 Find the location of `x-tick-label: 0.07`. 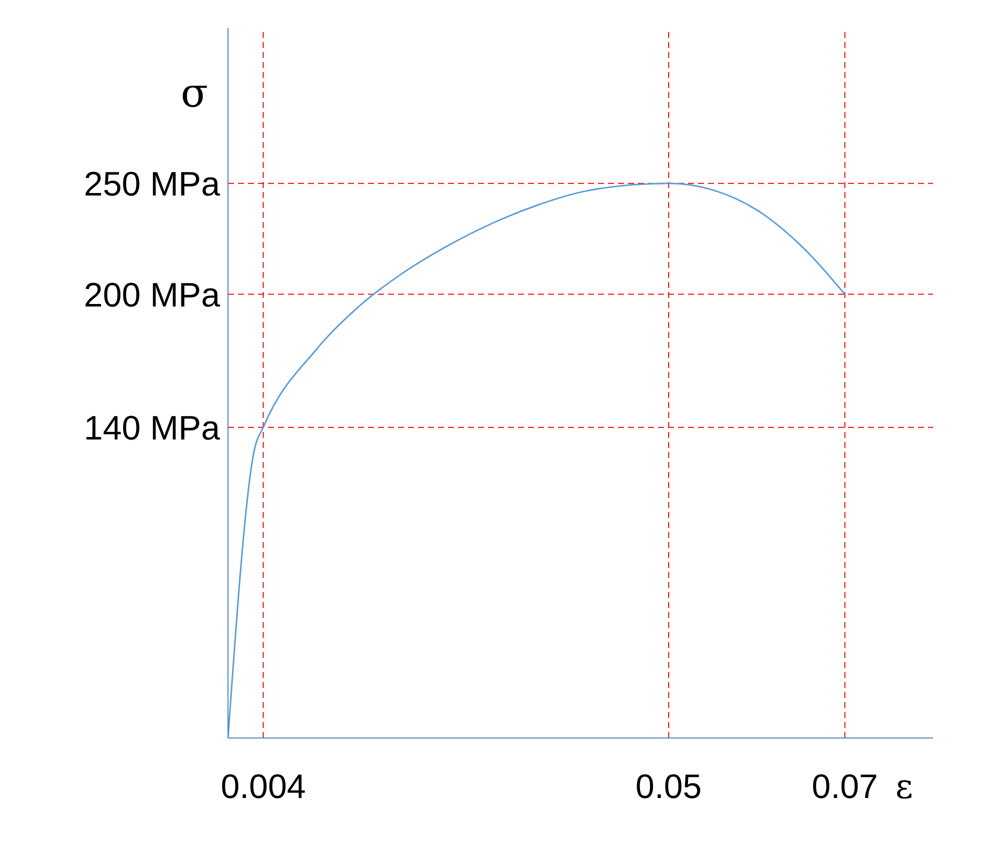

x-tick-label: 0.07 is located at coordinates (845, 787).